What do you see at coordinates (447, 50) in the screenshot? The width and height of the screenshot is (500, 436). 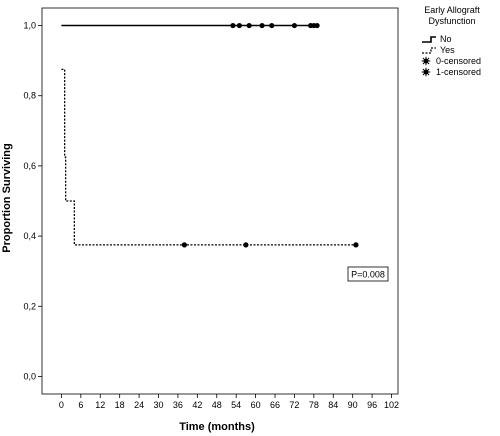 I see `legend-label-yes: Yes` at bounding box center [447, 50].